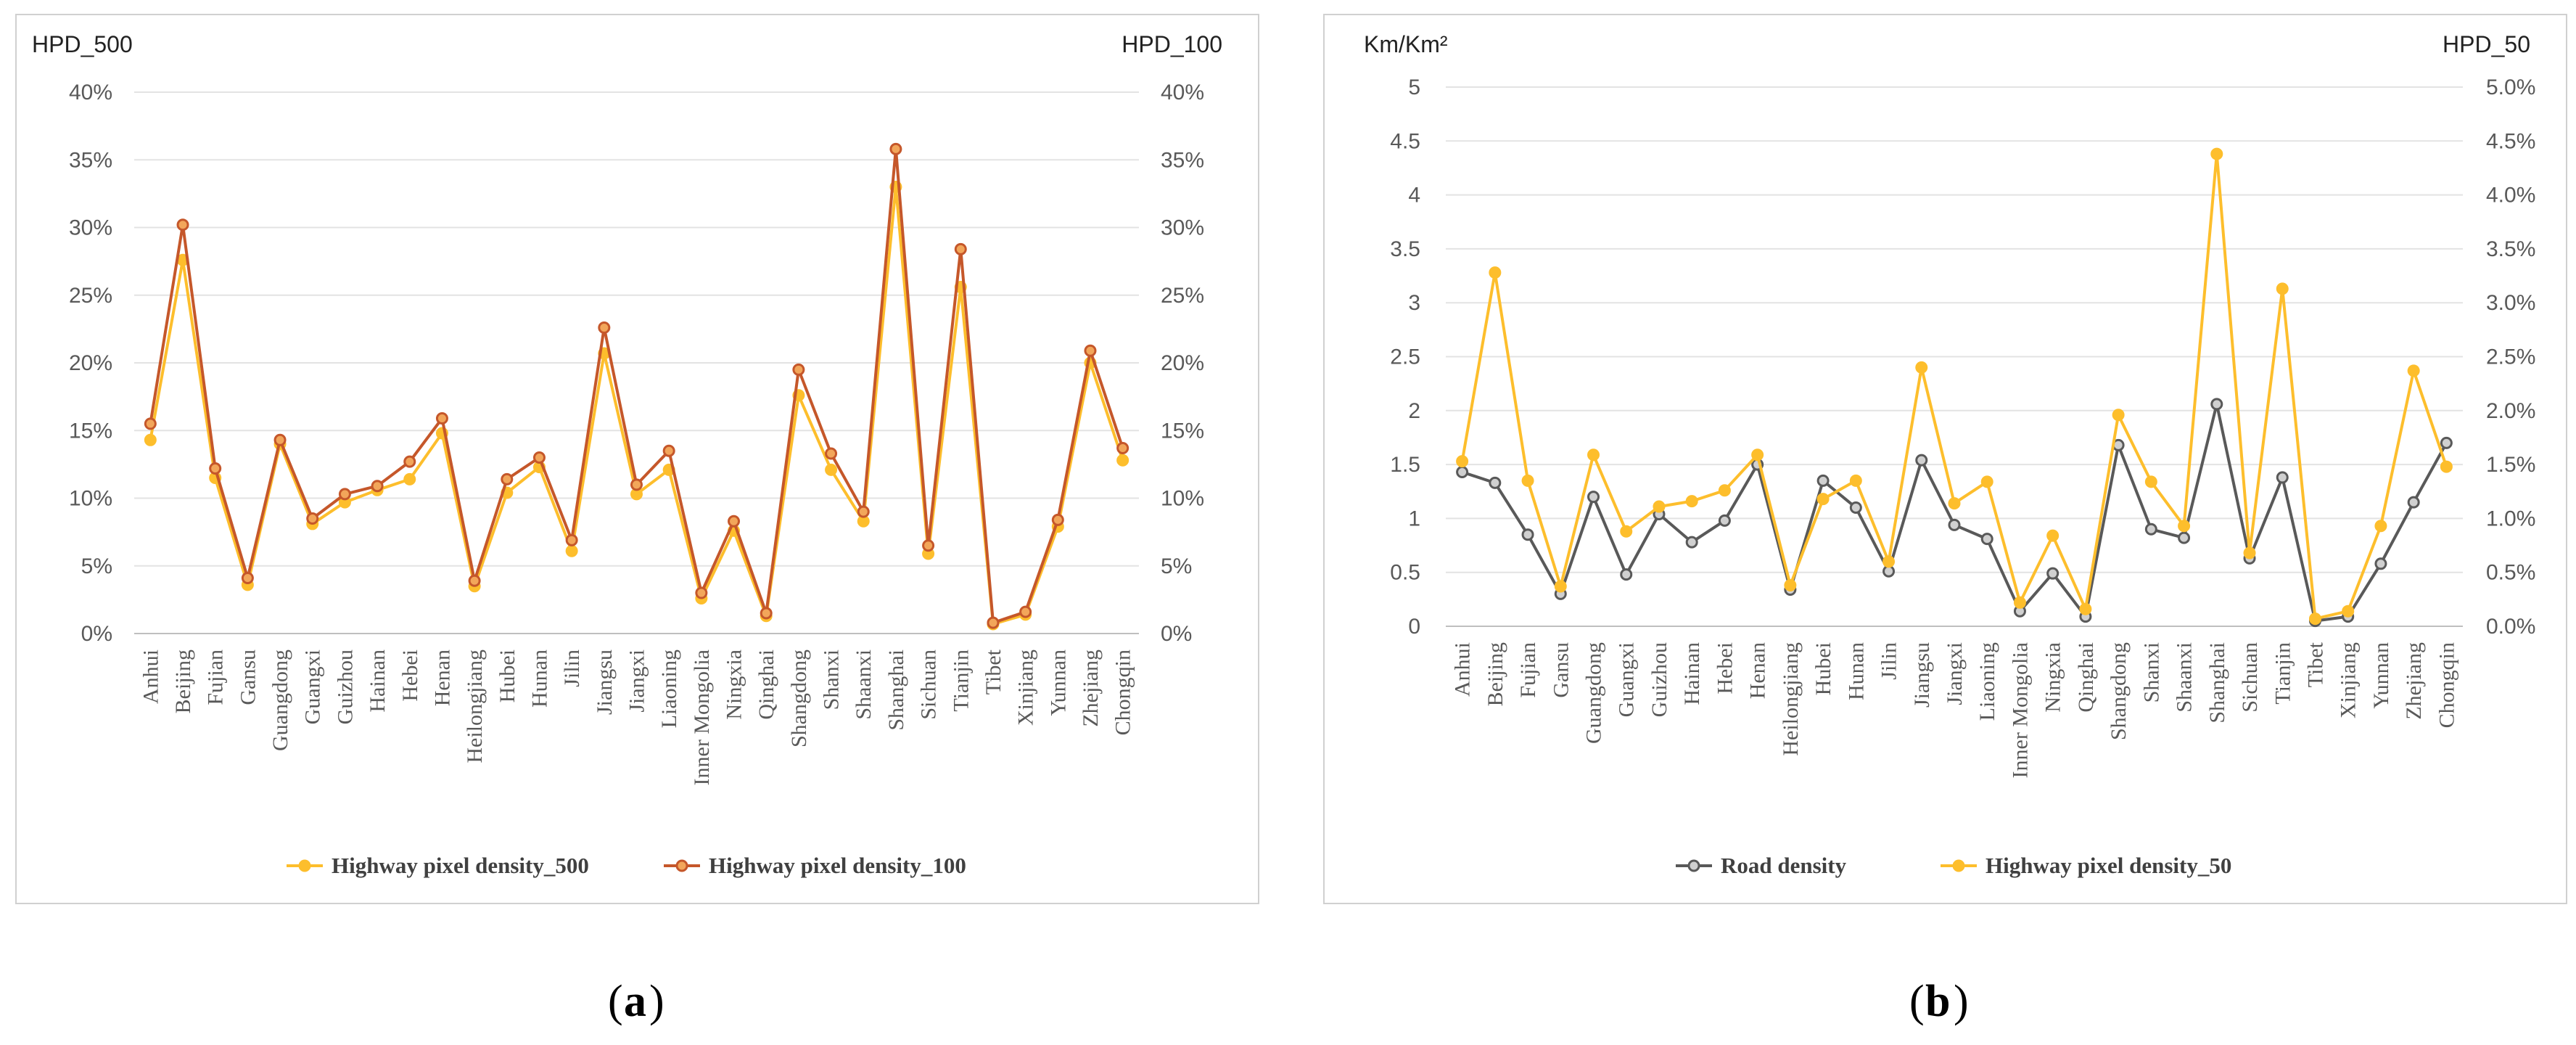 This screenshot has width=2576, height=1045. What do you see at coordinates (90, 499) in the screenshot?
I see `chart-a-left-tick-label: 10%` at bounding box center [90, 499].